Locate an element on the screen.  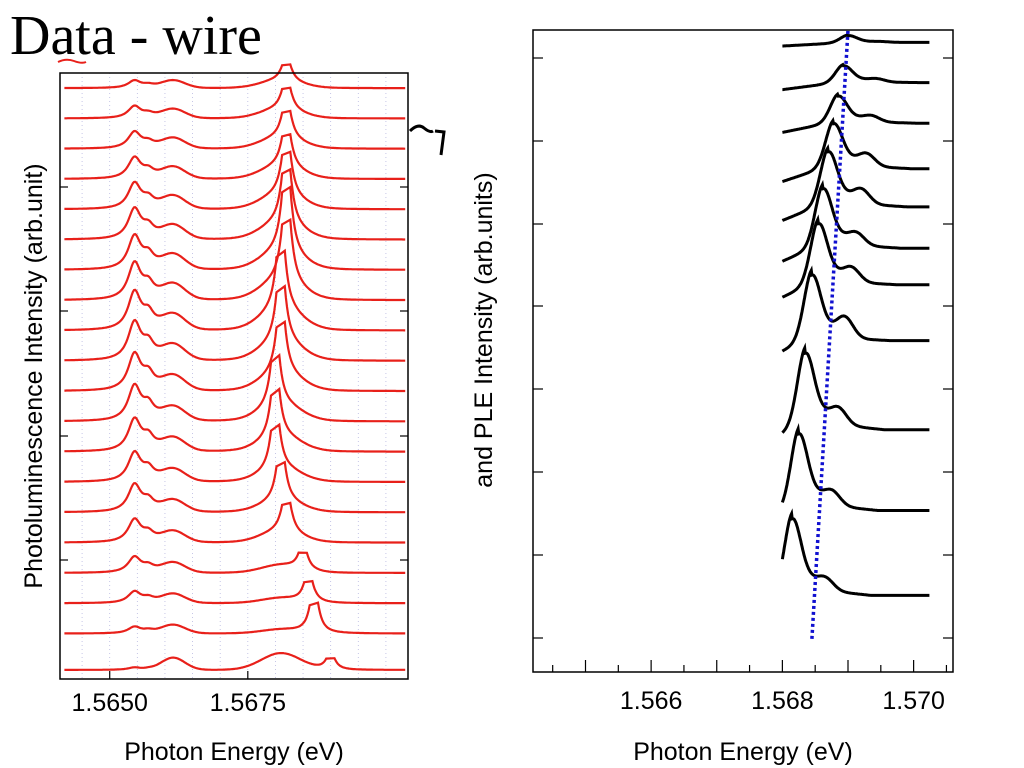
peak-trend-dotted-line is located at coordinates (830, 334).